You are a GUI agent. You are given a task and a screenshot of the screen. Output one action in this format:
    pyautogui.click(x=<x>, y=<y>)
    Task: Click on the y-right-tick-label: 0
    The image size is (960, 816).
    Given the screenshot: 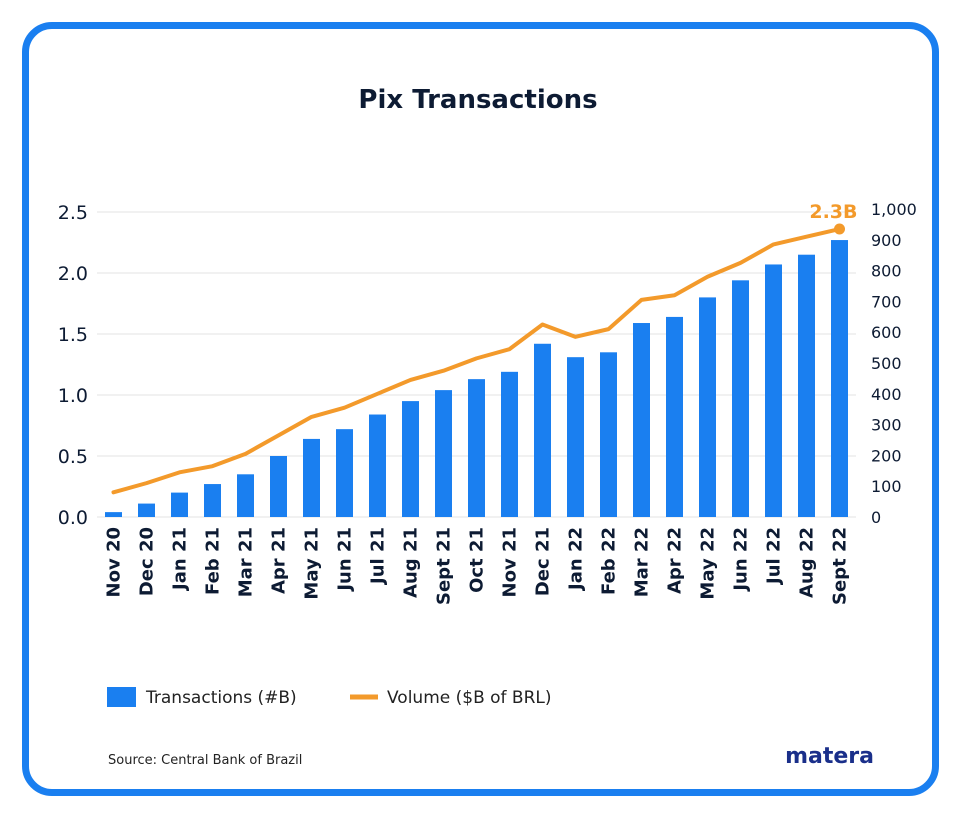 What is the action you would take?
    pyautogui.click(x=876, y=517)
    